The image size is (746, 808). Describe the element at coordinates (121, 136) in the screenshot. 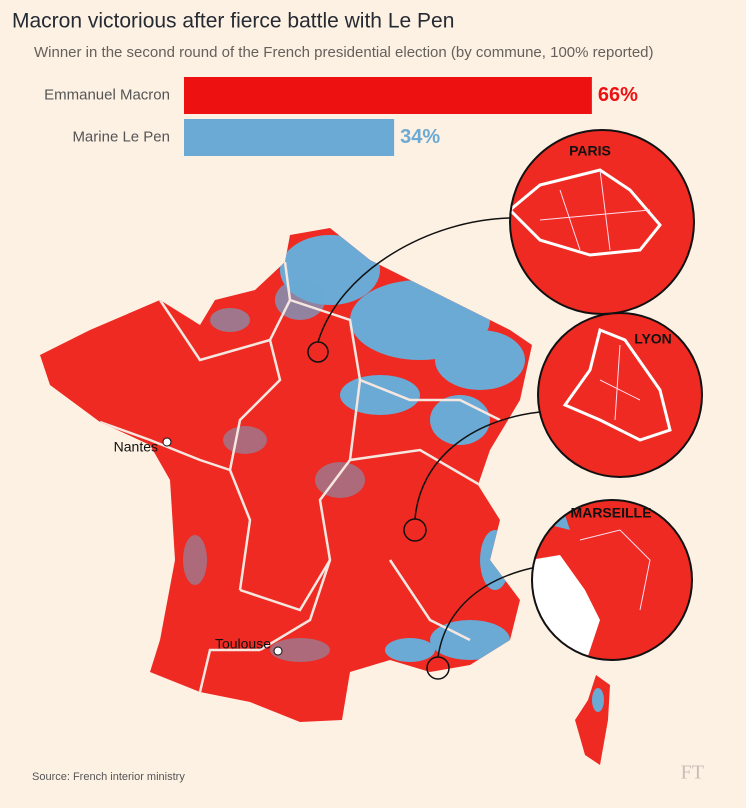

I see `category-label: Marine Le Pen` at that location.